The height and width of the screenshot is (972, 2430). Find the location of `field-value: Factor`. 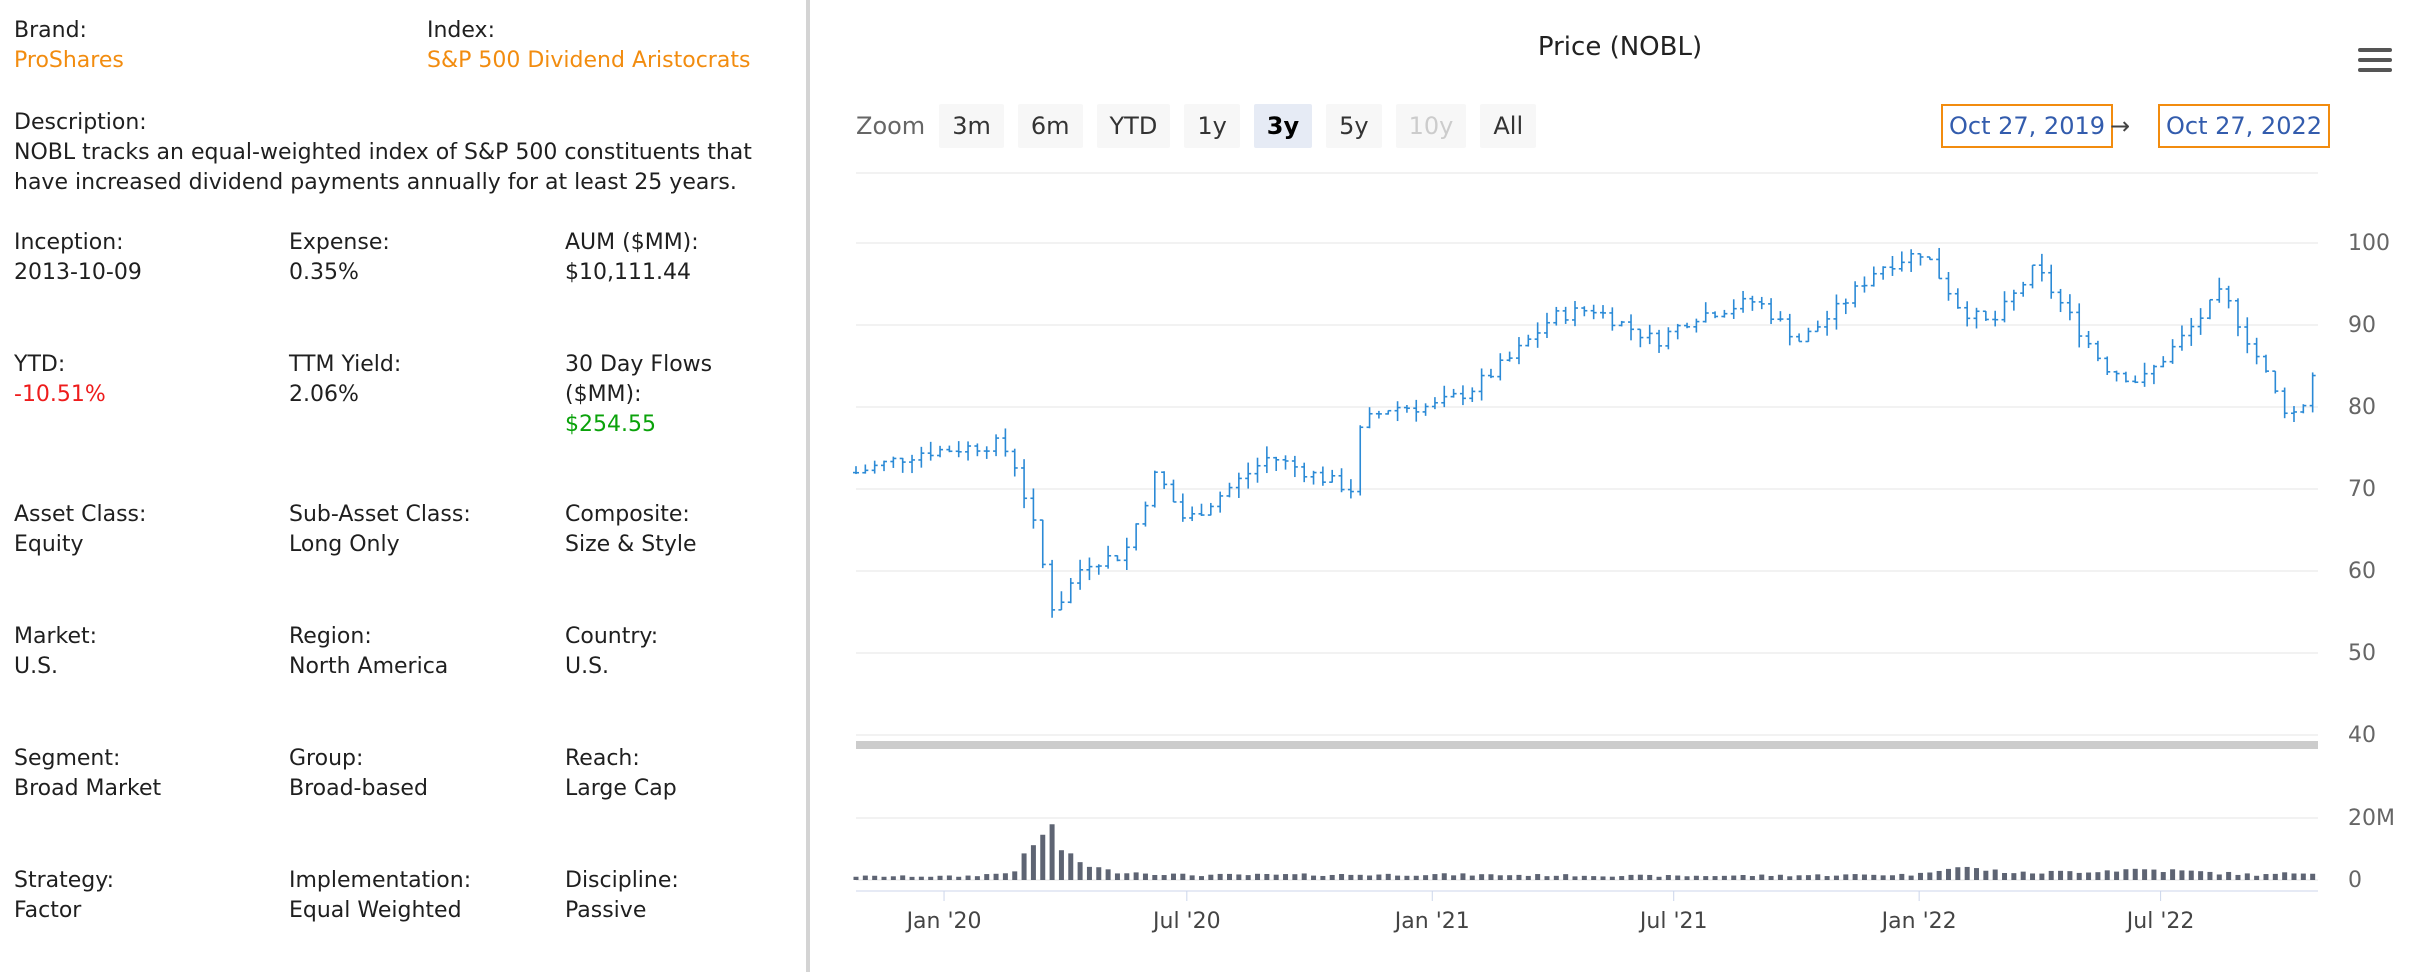

field-value: Factor is located at coordinates (48, 910).